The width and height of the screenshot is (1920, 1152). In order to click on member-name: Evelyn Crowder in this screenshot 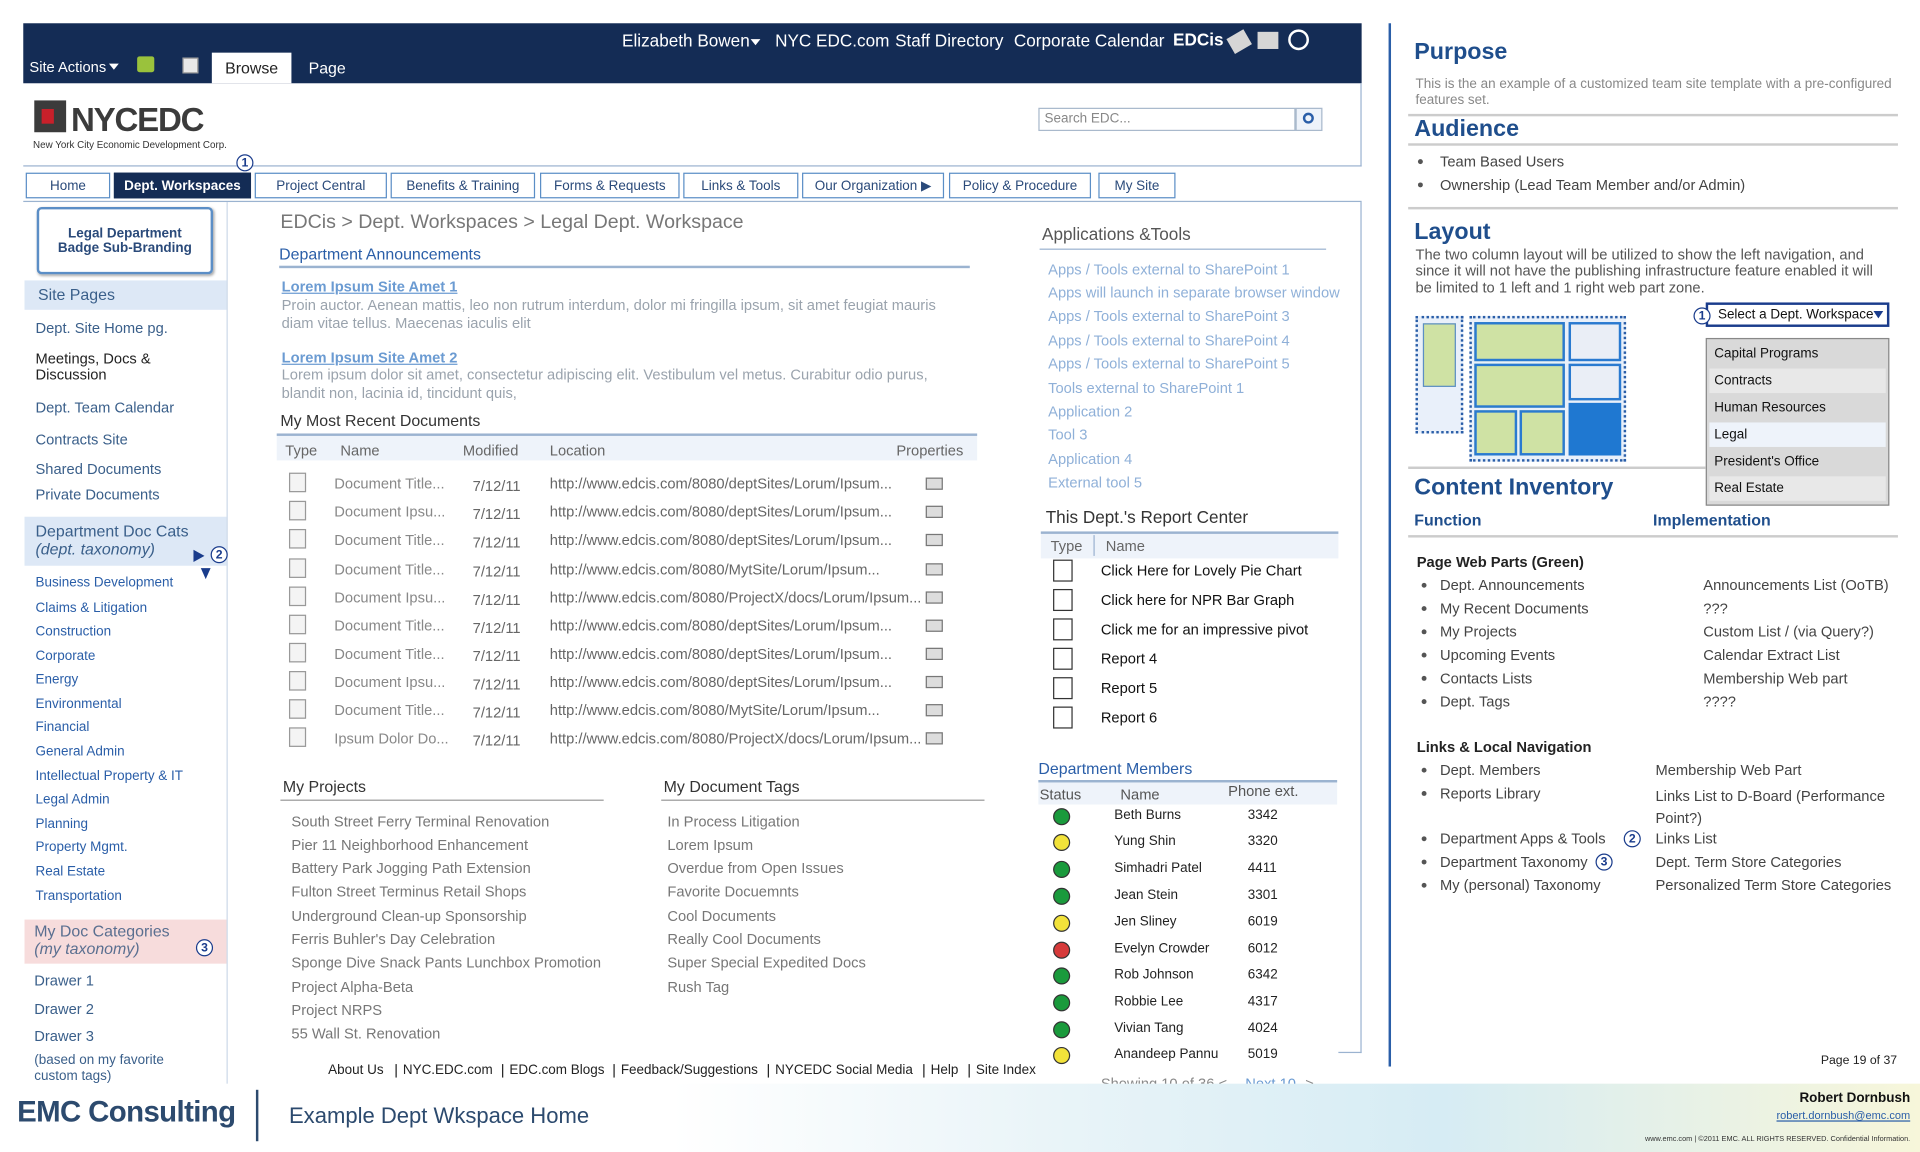, I will do `click(1162, 949)`.